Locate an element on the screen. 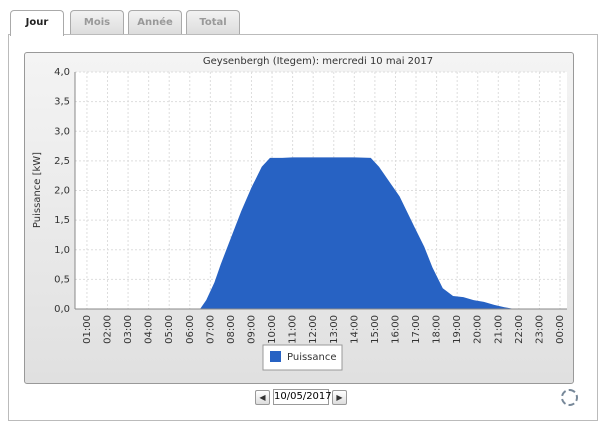 The width and height of the screenshot is (605, 432). x-tick-label: 04:00 is located at coordinates (149, 329).